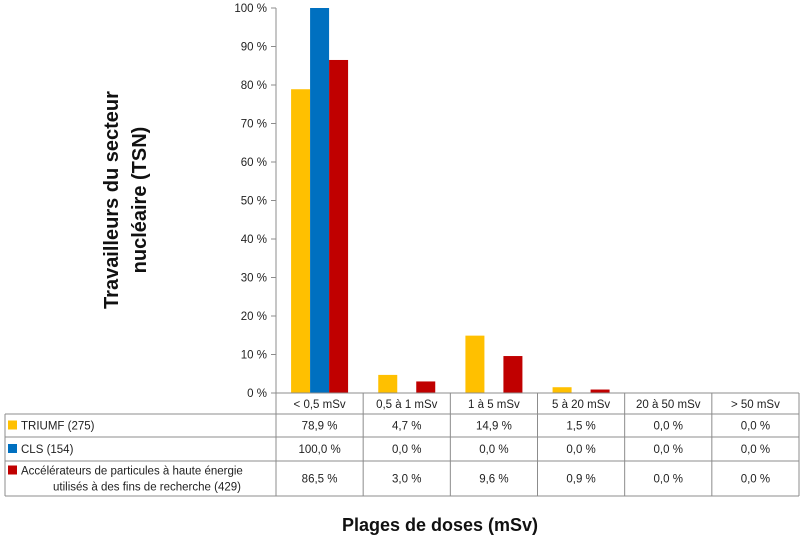 Image resolution: width=805 pixels, height=545 pixels. What do you see at coordinates (47, 450) in the screenshot?
I see `legend-label: CLS (154)` at bounding box center [47, 450].